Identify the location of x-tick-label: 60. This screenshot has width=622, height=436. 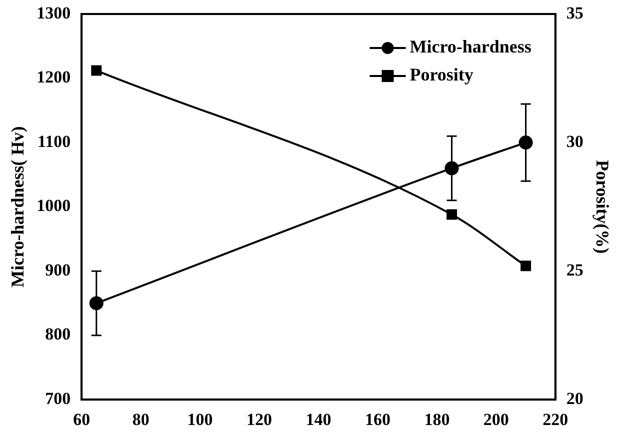
(81, 420).